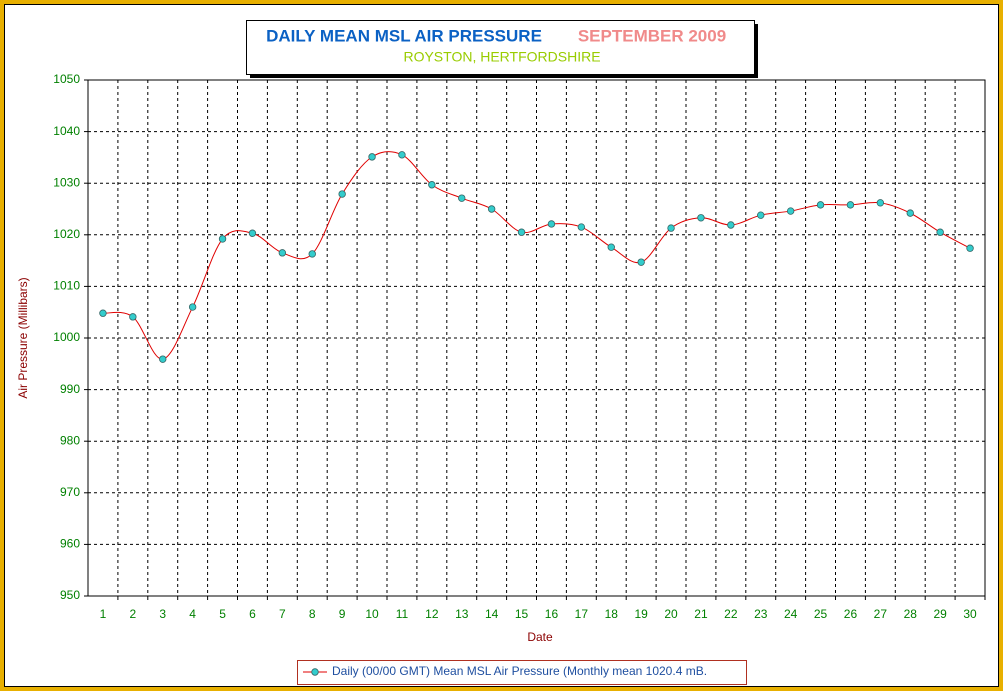  I want to click on y-tick-label: 1010, so click(66, 286).